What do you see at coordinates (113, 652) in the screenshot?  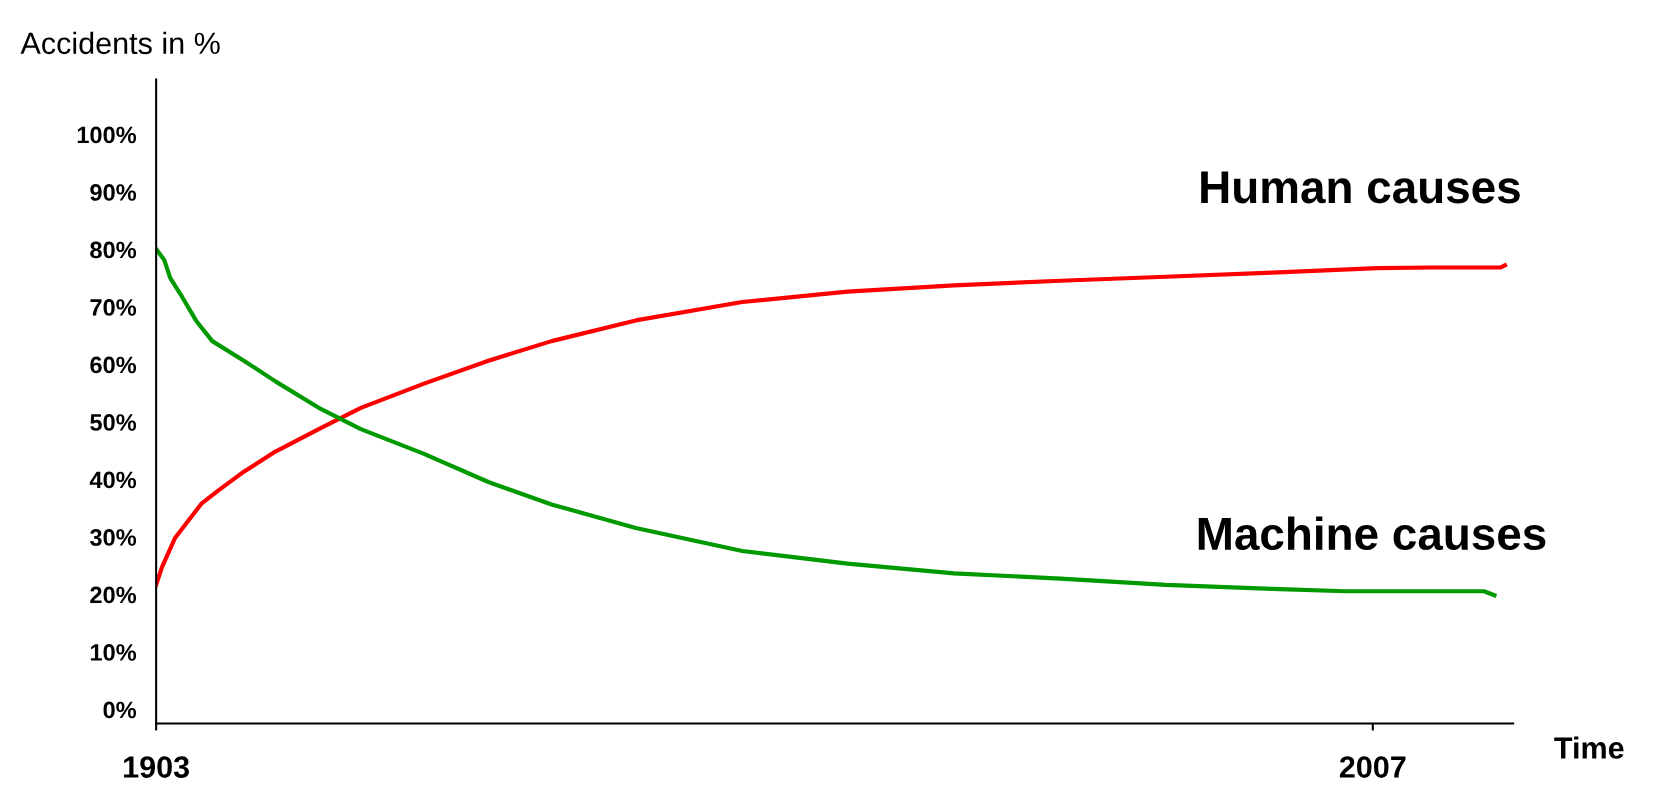 I see `y-tick-label: 10%` at bounding box center [113, 652].